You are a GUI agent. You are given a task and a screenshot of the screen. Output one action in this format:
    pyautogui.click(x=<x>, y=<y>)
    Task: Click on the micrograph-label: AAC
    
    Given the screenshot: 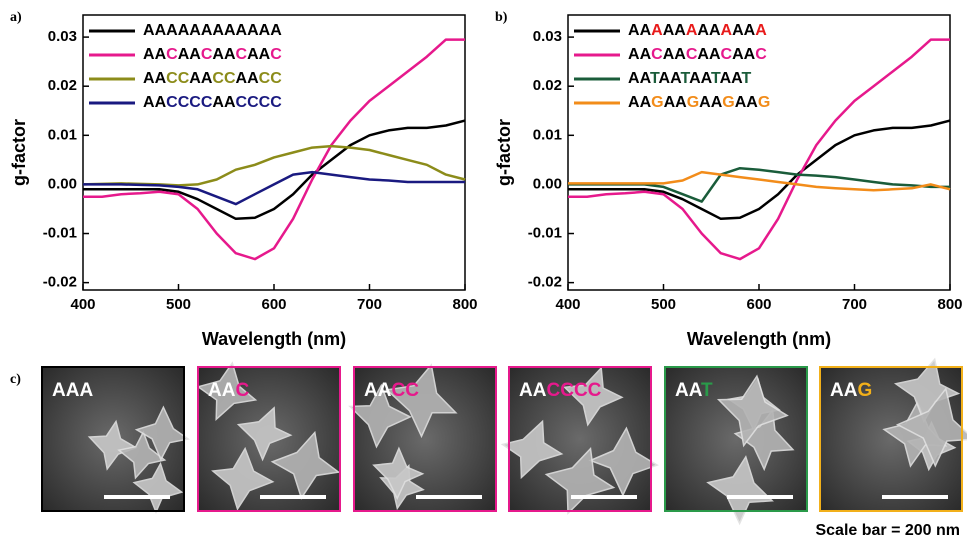 What is the action you would take?
    pyautogui.click(x=228, y=390)
    